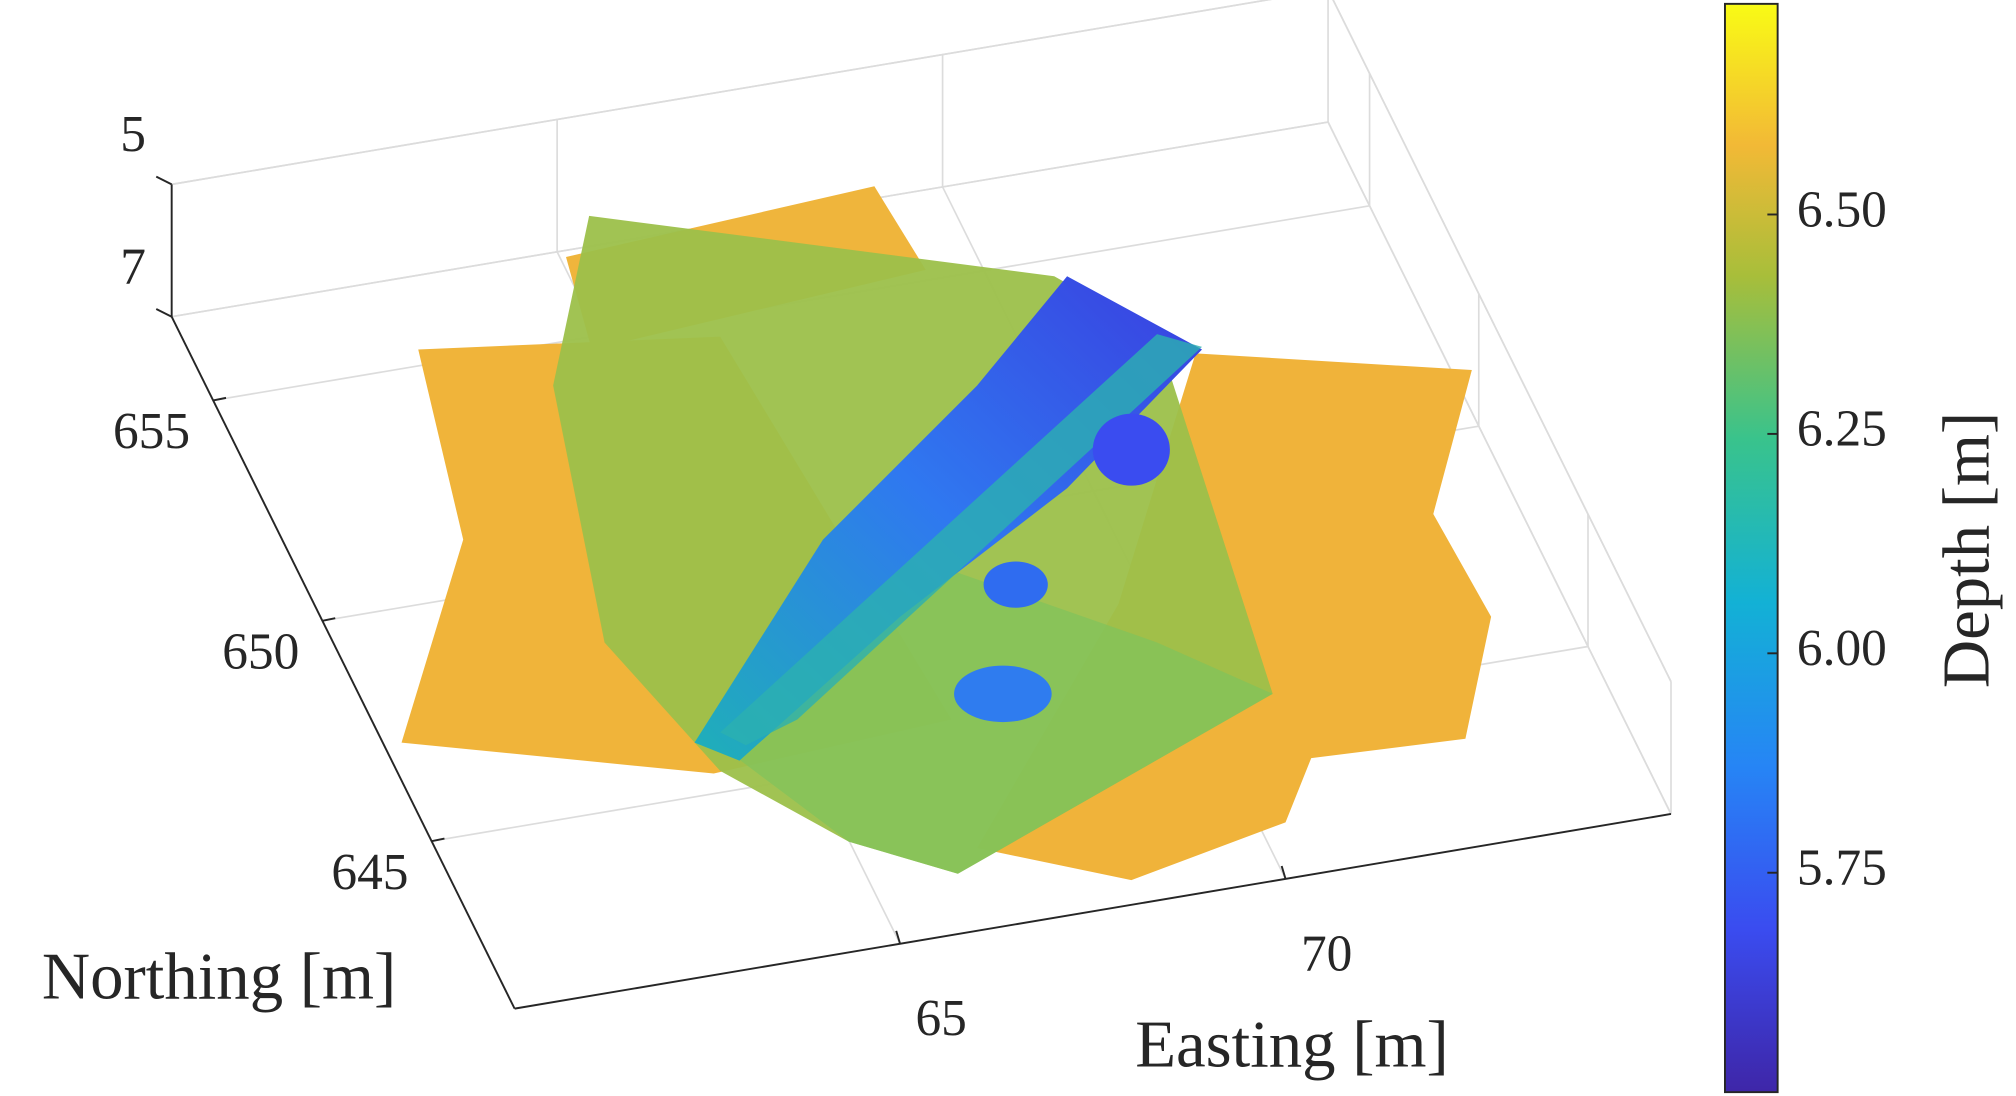  I want to click on y-tick-label: 650, so click(260, 652).